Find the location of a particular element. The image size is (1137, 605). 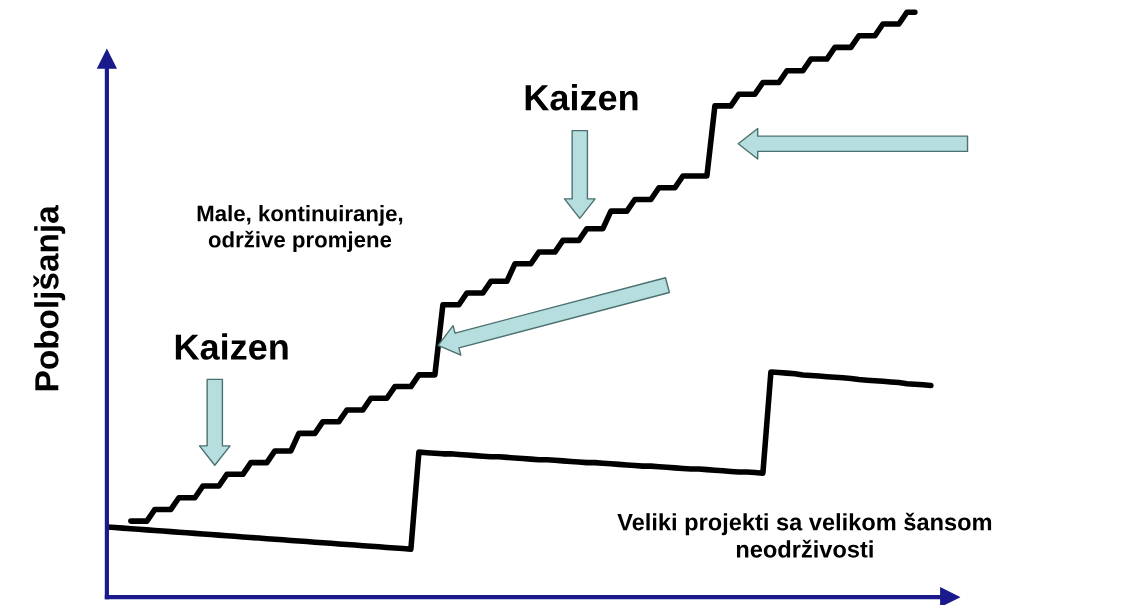

y-axis-title: Poboljšanja is located at coordinates (49, 298).